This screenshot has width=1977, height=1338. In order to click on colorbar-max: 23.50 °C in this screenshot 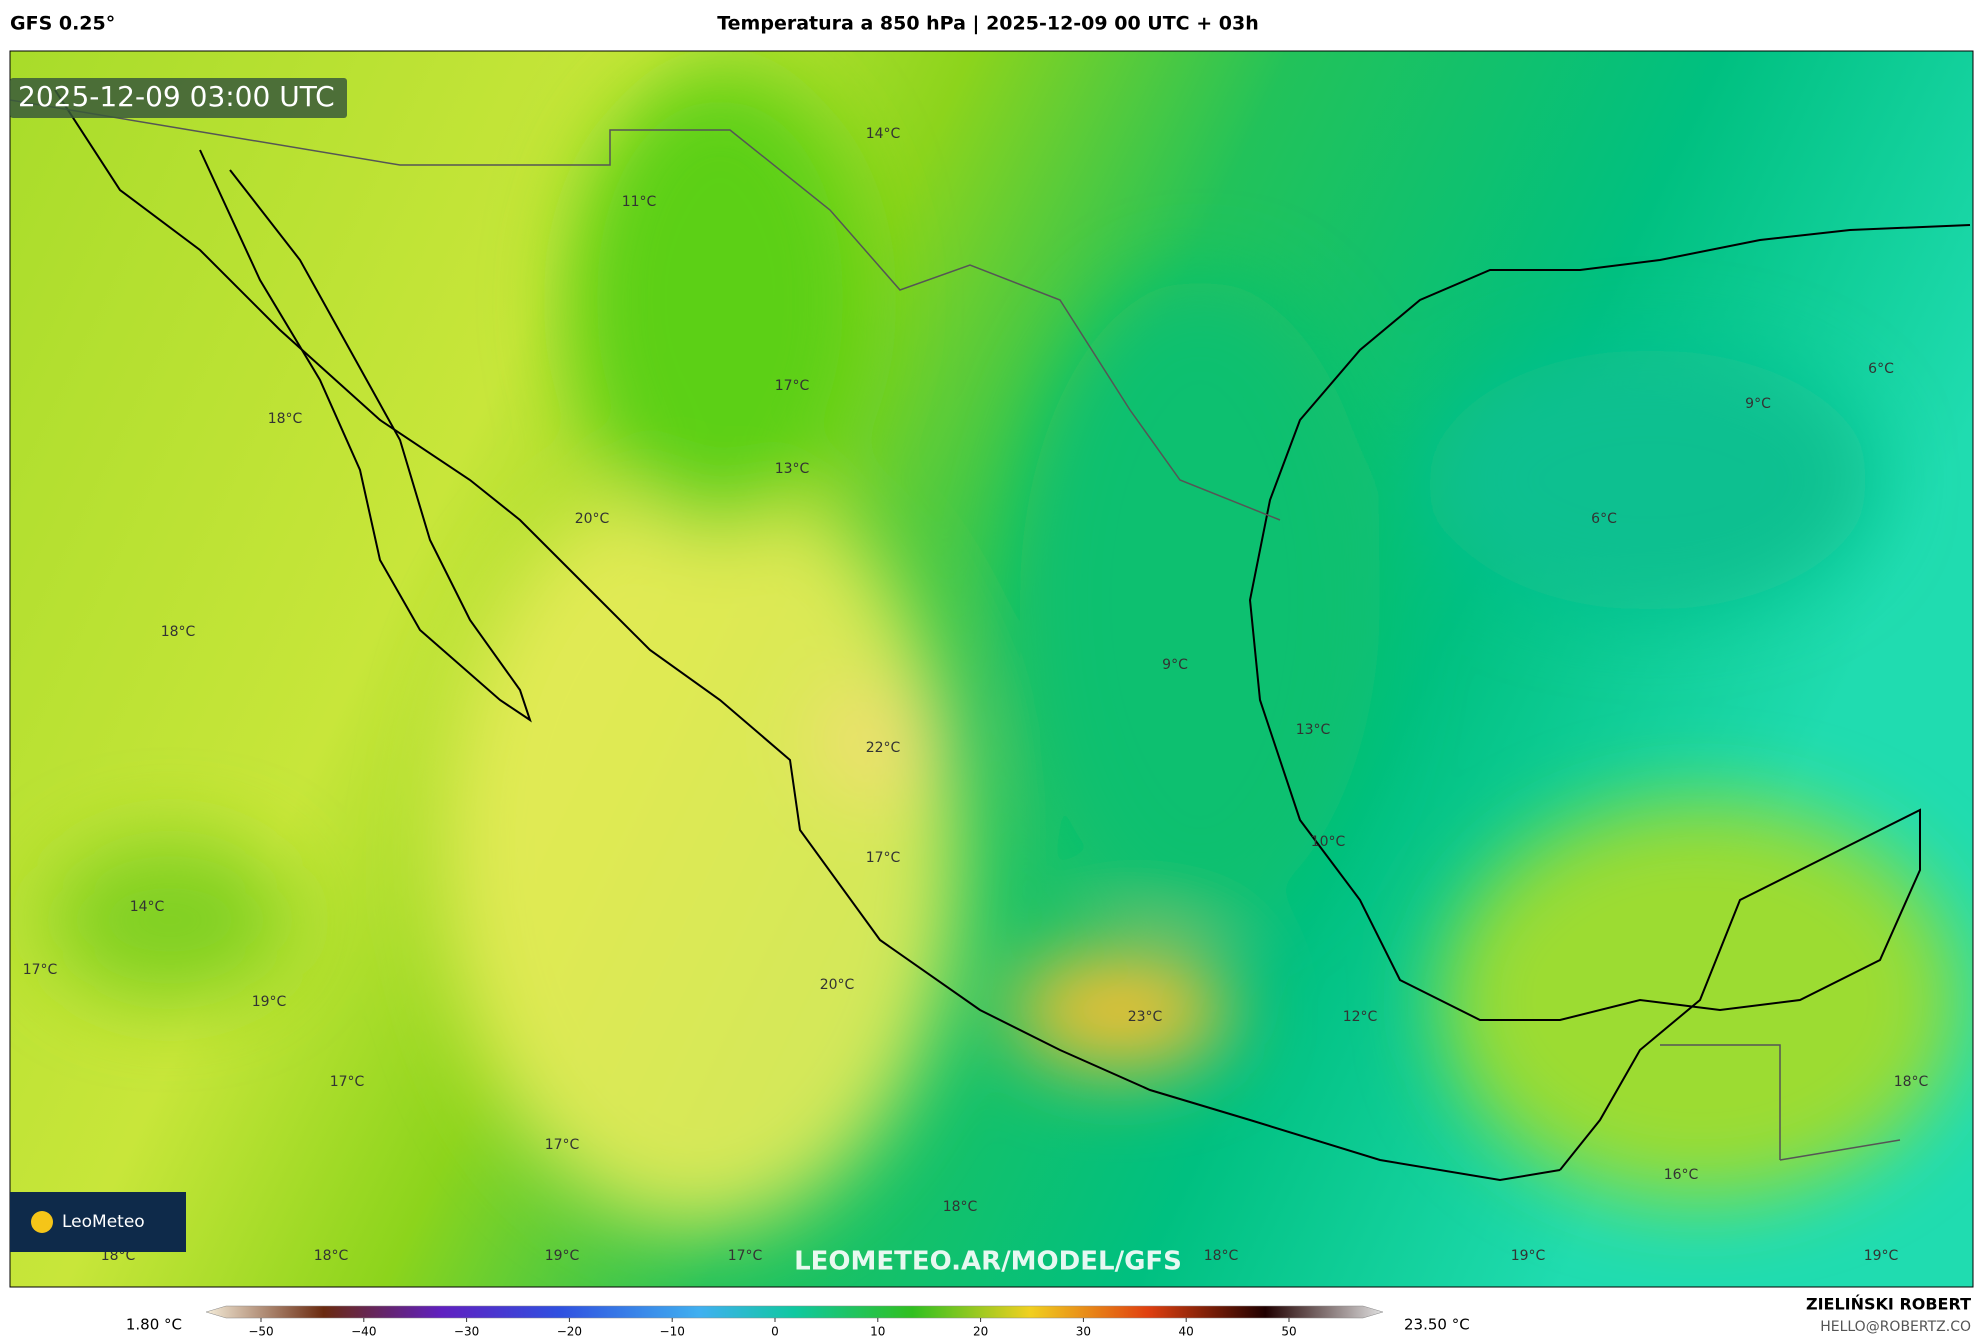, I will do `click(1437, 1325)`.